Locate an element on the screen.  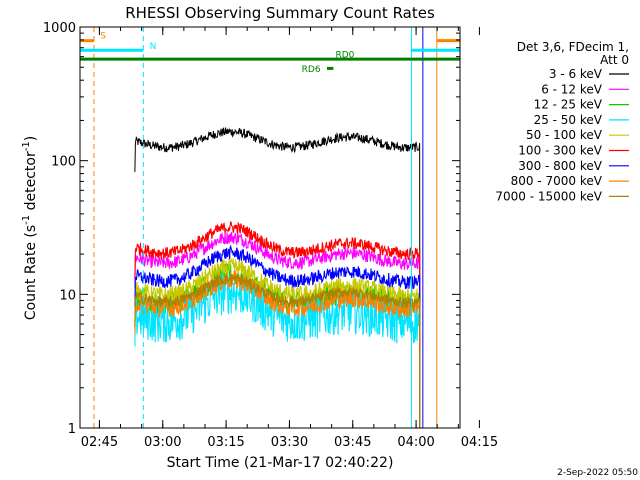
x-tick-label: 04:15 is located at coordinates (479, 442).